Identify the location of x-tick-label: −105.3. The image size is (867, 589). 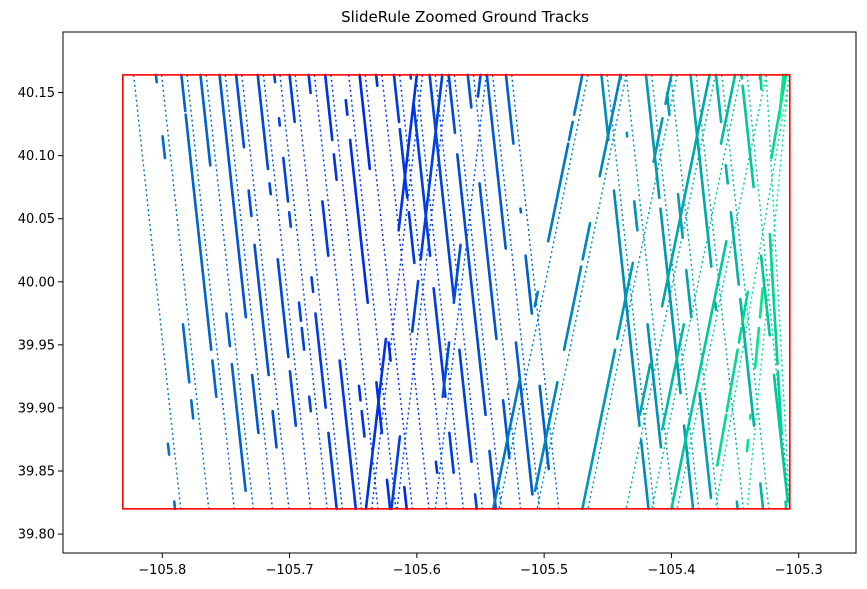
(799, 570).